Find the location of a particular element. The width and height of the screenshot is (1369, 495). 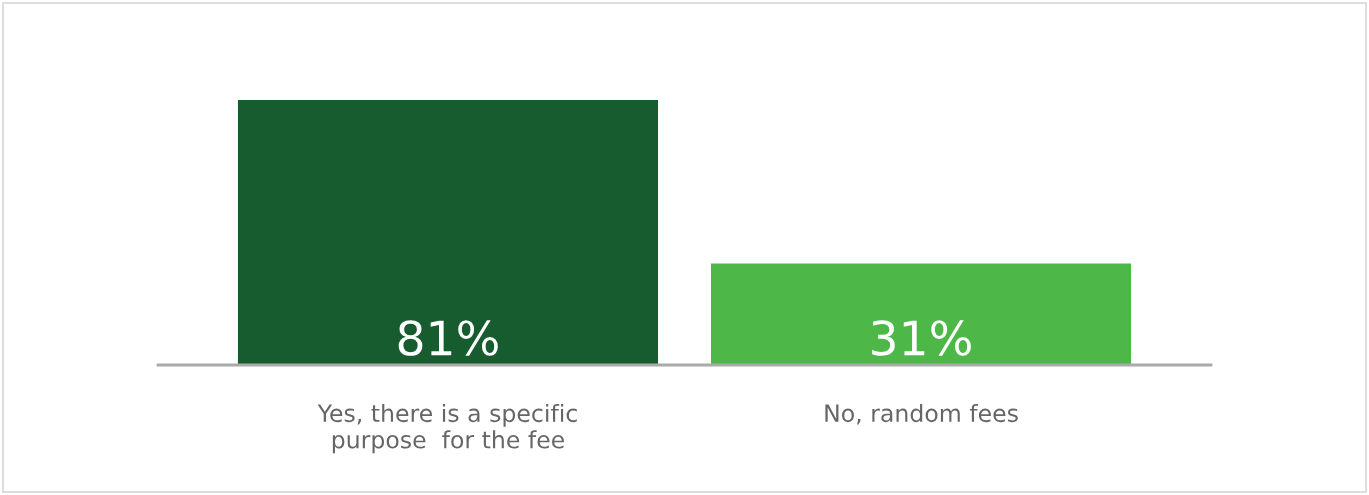

data-label: 81% is located at coordinates (448, 338).